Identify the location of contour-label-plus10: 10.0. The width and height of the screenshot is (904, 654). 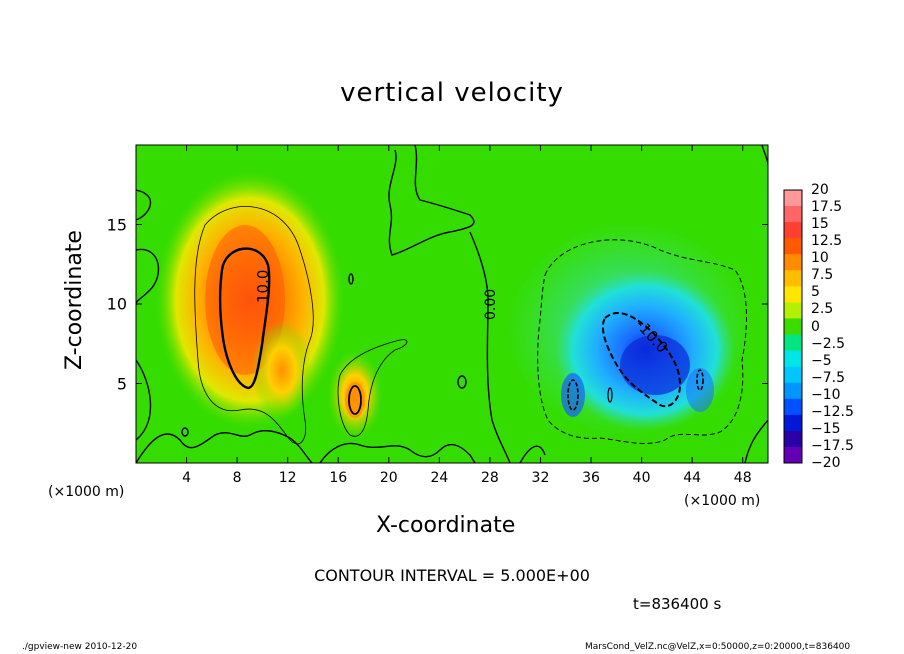
(263, 286).